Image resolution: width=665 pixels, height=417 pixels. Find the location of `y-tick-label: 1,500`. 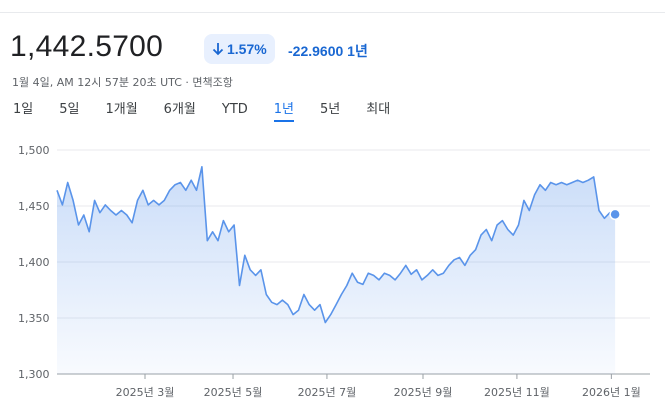

y-tick-label: 1,500 is located at coordinates (34, 150).